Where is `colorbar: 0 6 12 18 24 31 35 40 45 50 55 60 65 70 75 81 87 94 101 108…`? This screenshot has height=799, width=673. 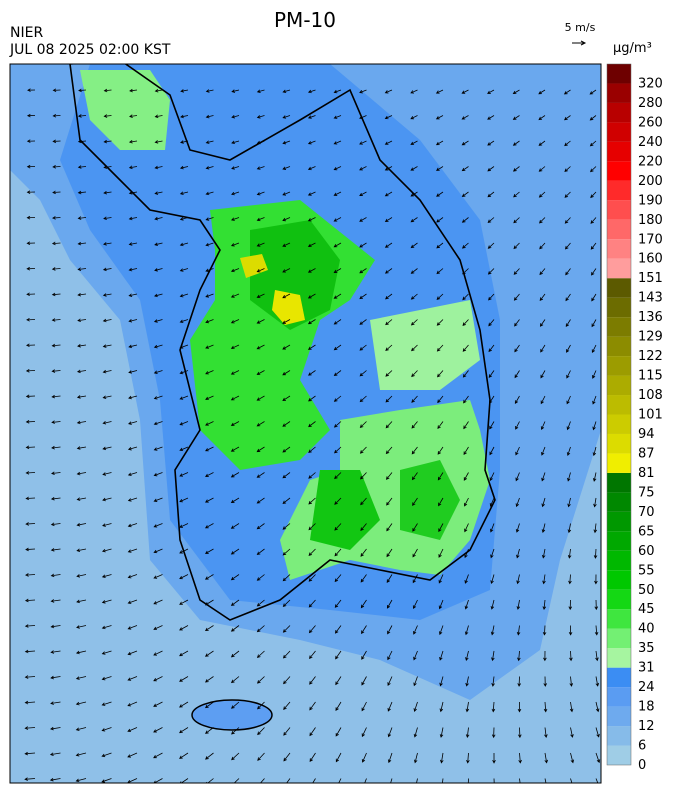 colorbar: 0 6 12 18 24 31 35 40 45 50 55 60 65 70 75 81 87 94 101 108… is located at coordinates (634, 418).